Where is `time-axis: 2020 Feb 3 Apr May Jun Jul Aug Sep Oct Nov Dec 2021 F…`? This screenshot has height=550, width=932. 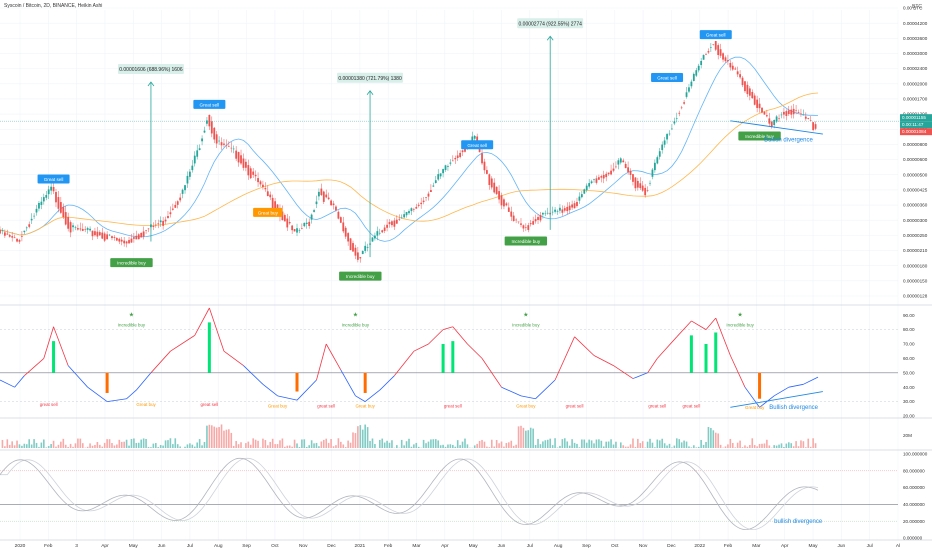
time-axis: 2020 Feb 3 Apr May Jun Jul Aug Sep Oct Nov Dec 2021 F… is located at coordinates (457, 546).